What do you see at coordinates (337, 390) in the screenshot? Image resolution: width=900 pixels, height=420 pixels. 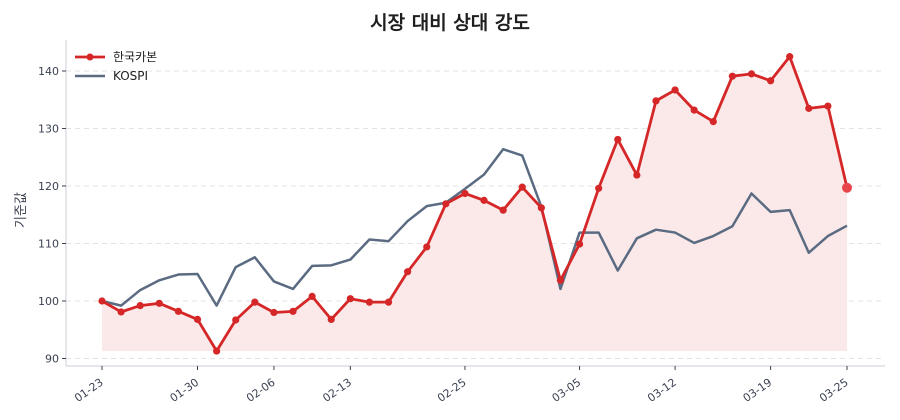 I see `x-tick-label: 02-13` at bounding box center [337, 390].